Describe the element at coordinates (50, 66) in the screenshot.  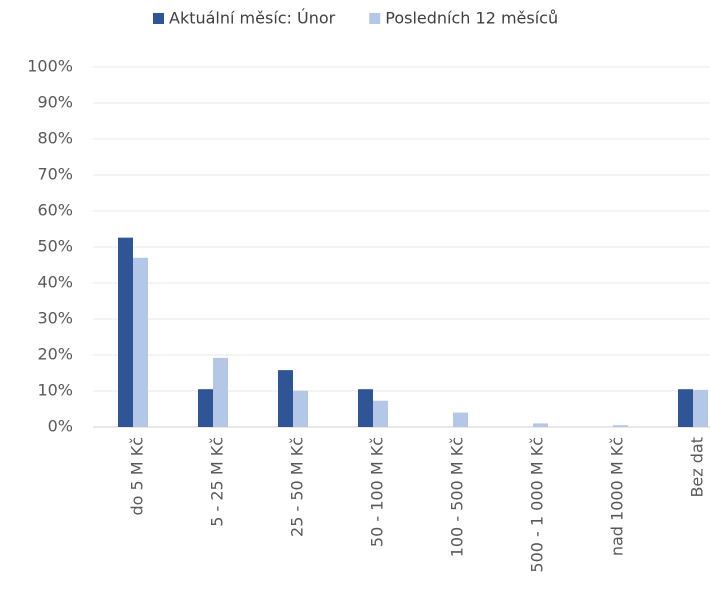
I see `y-tick-label: 100%` at that location.